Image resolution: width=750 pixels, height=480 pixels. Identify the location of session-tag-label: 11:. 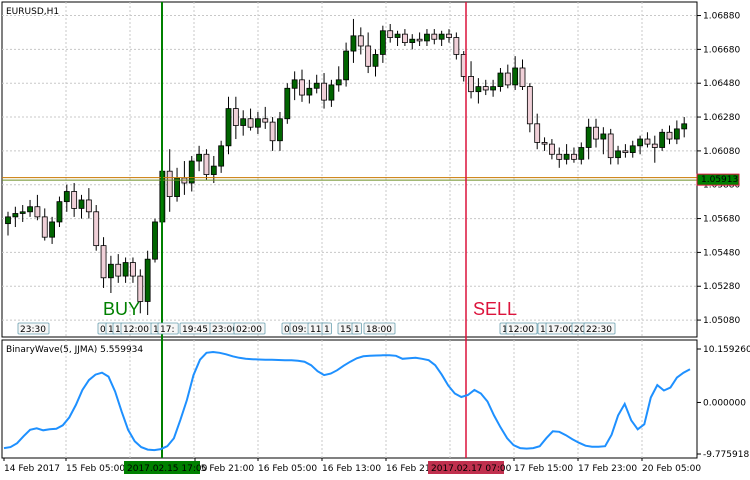
(317, 330).